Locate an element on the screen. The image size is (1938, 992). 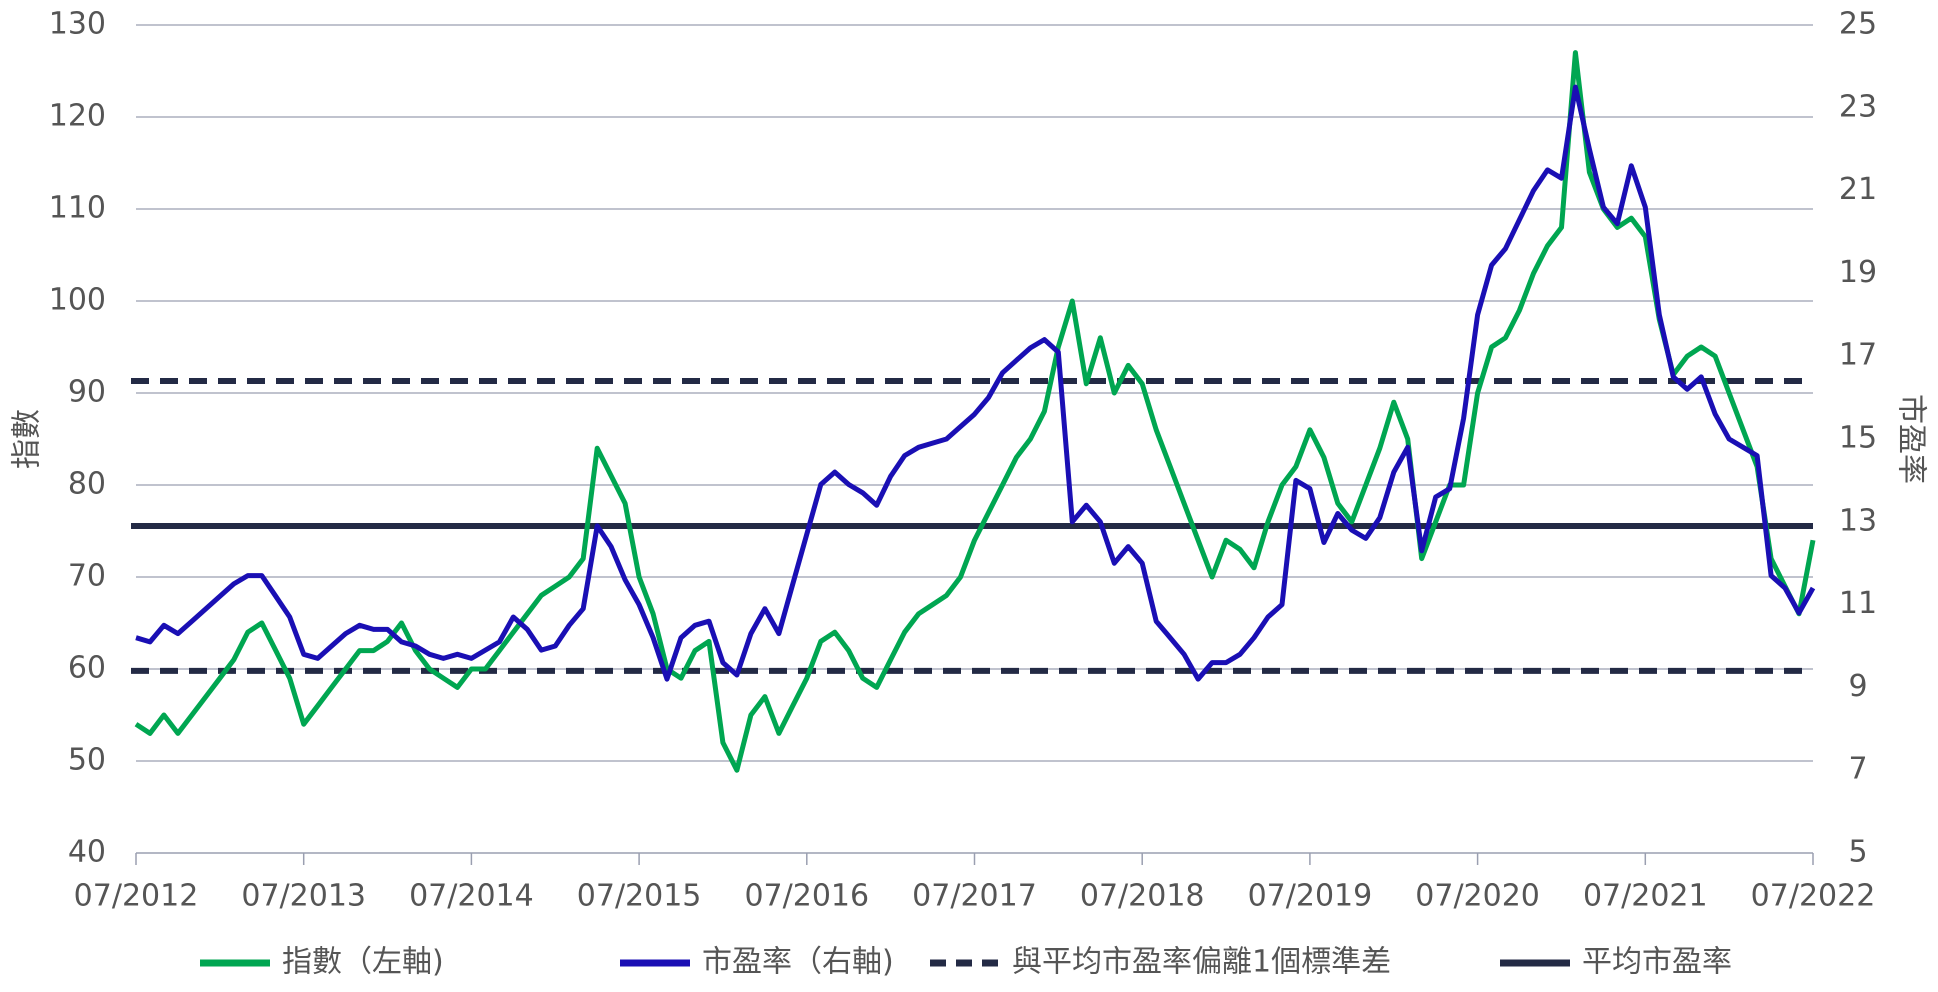
y2-tick-label: 23 is located at coordinates (1858, 106).